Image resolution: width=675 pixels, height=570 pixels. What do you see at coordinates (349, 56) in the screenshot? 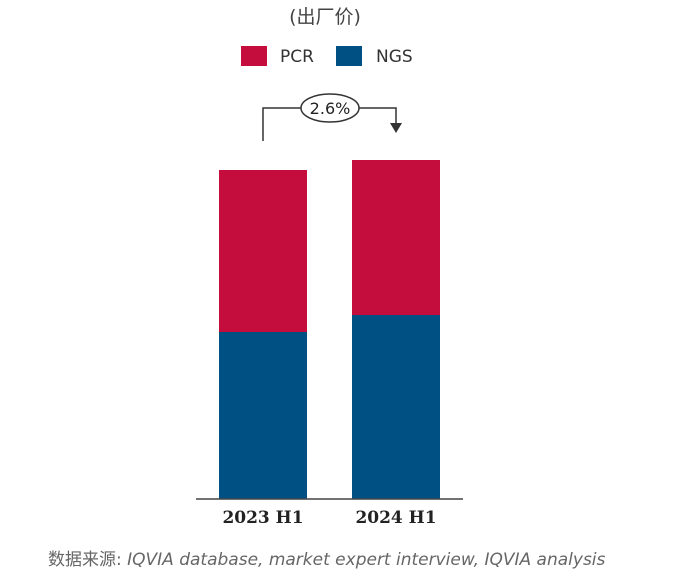
I see `legend-swatch-ngs` at bounding box center [349, 56].